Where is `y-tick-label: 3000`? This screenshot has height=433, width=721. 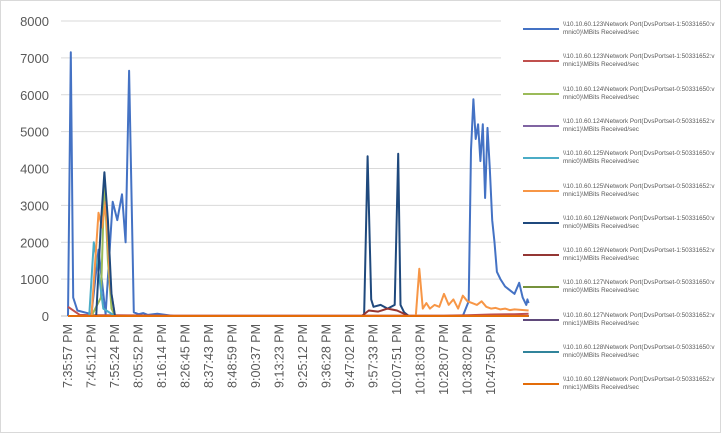 y-tick-label: 3000 is located at coordinates (34, 205).